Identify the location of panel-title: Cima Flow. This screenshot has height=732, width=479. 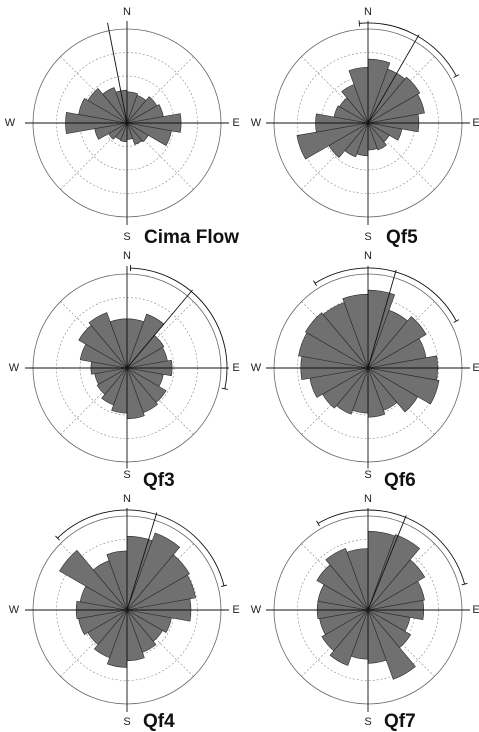
(191, 237).